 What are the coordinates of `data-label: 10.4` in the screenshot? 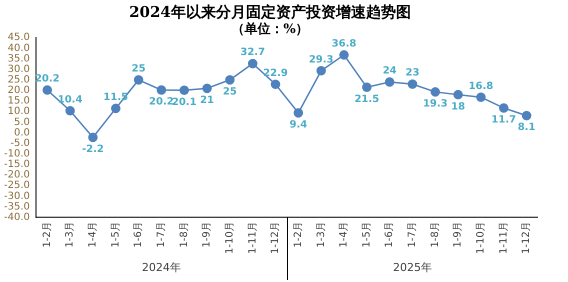 It's located at (70, 100).